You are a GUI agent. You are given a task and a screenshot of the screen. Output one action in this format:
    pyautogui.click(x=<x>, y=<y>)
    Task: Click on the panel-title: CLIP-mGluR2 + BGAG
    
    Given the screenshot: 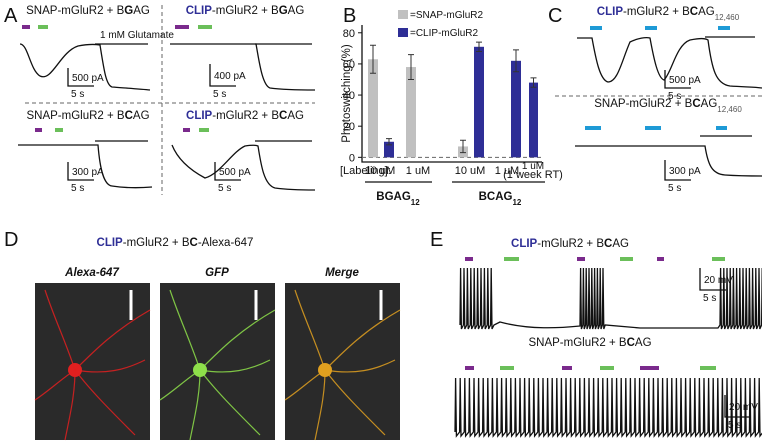 What is the action you would take?
    pyautogui.click(x=245, y=11)
    